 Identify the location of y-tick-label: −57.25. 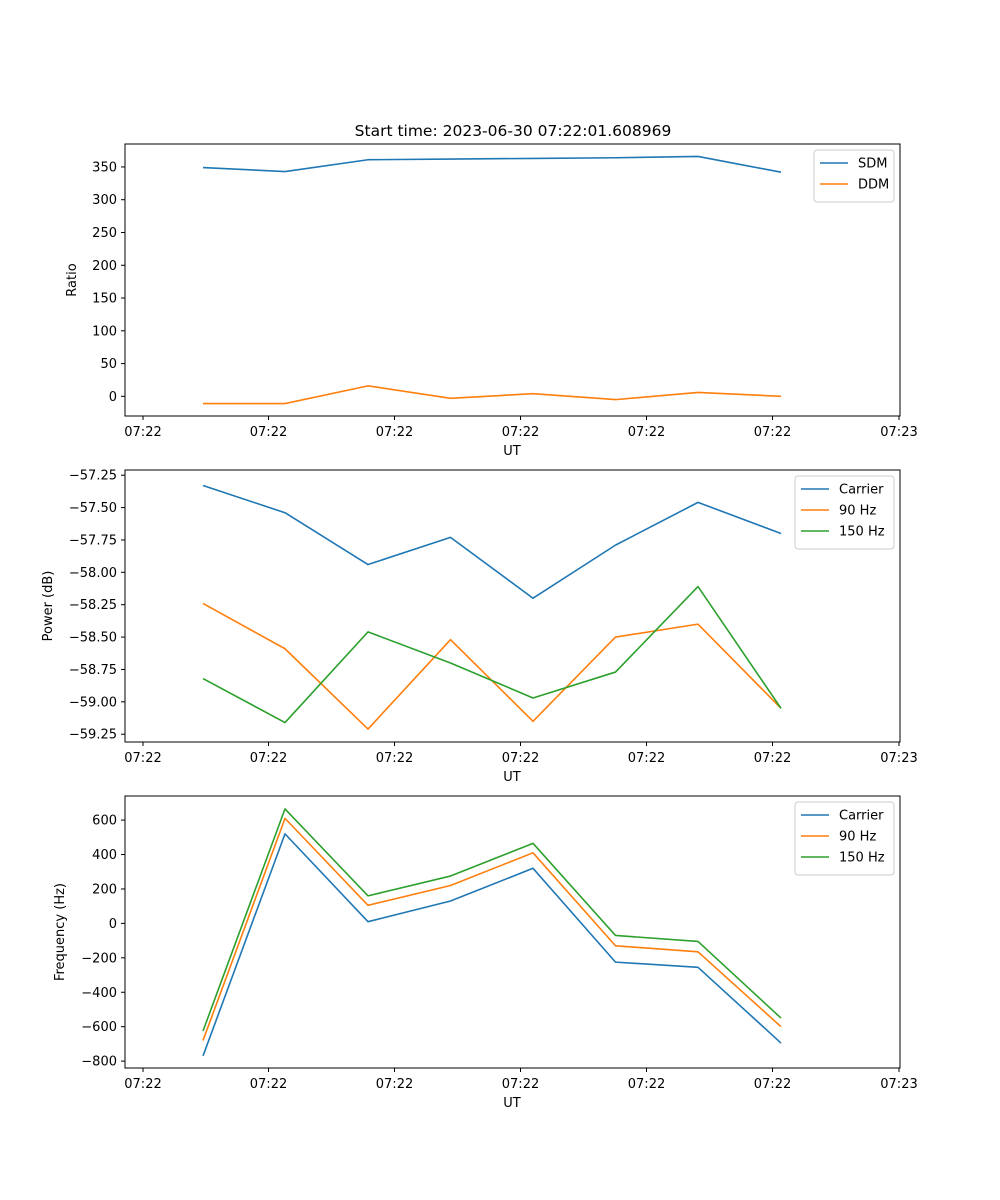
(93, 476).